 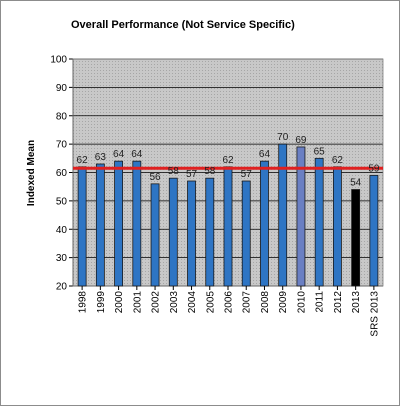 What do you see at coordinates (210, 302) in the screenshot?
I see `x-tick-label: 2005` at bounding box center [210, 302].